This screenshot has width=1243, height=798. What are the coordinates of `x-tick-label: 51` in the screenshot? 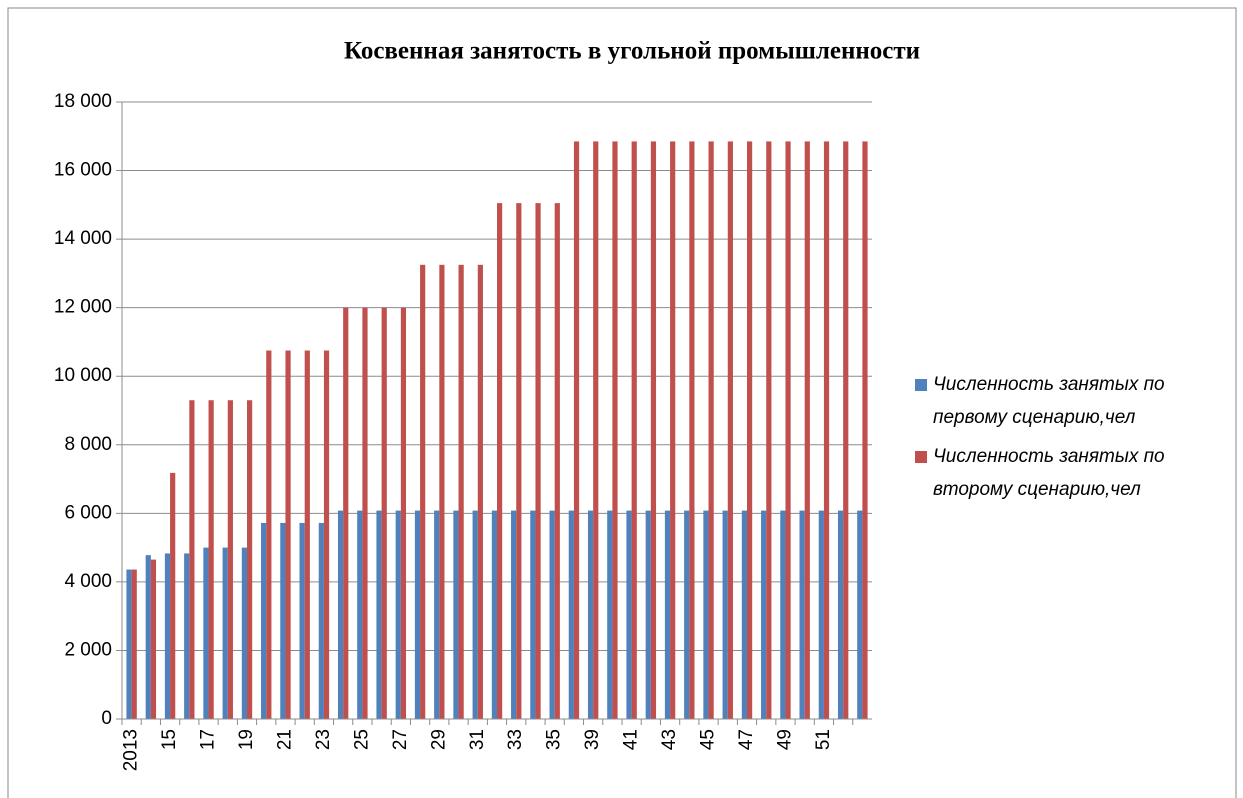 It's located at (823, 739).